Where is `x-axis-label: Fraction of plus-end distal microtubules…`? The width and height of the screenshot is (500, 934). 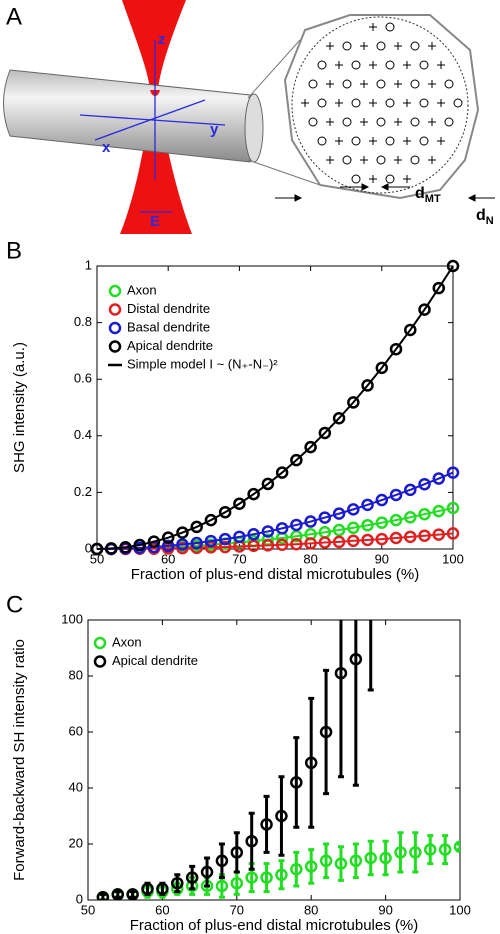
x-axis-label: Fraction of plus-end distal microtubules… is located at coordinates (275, 574).